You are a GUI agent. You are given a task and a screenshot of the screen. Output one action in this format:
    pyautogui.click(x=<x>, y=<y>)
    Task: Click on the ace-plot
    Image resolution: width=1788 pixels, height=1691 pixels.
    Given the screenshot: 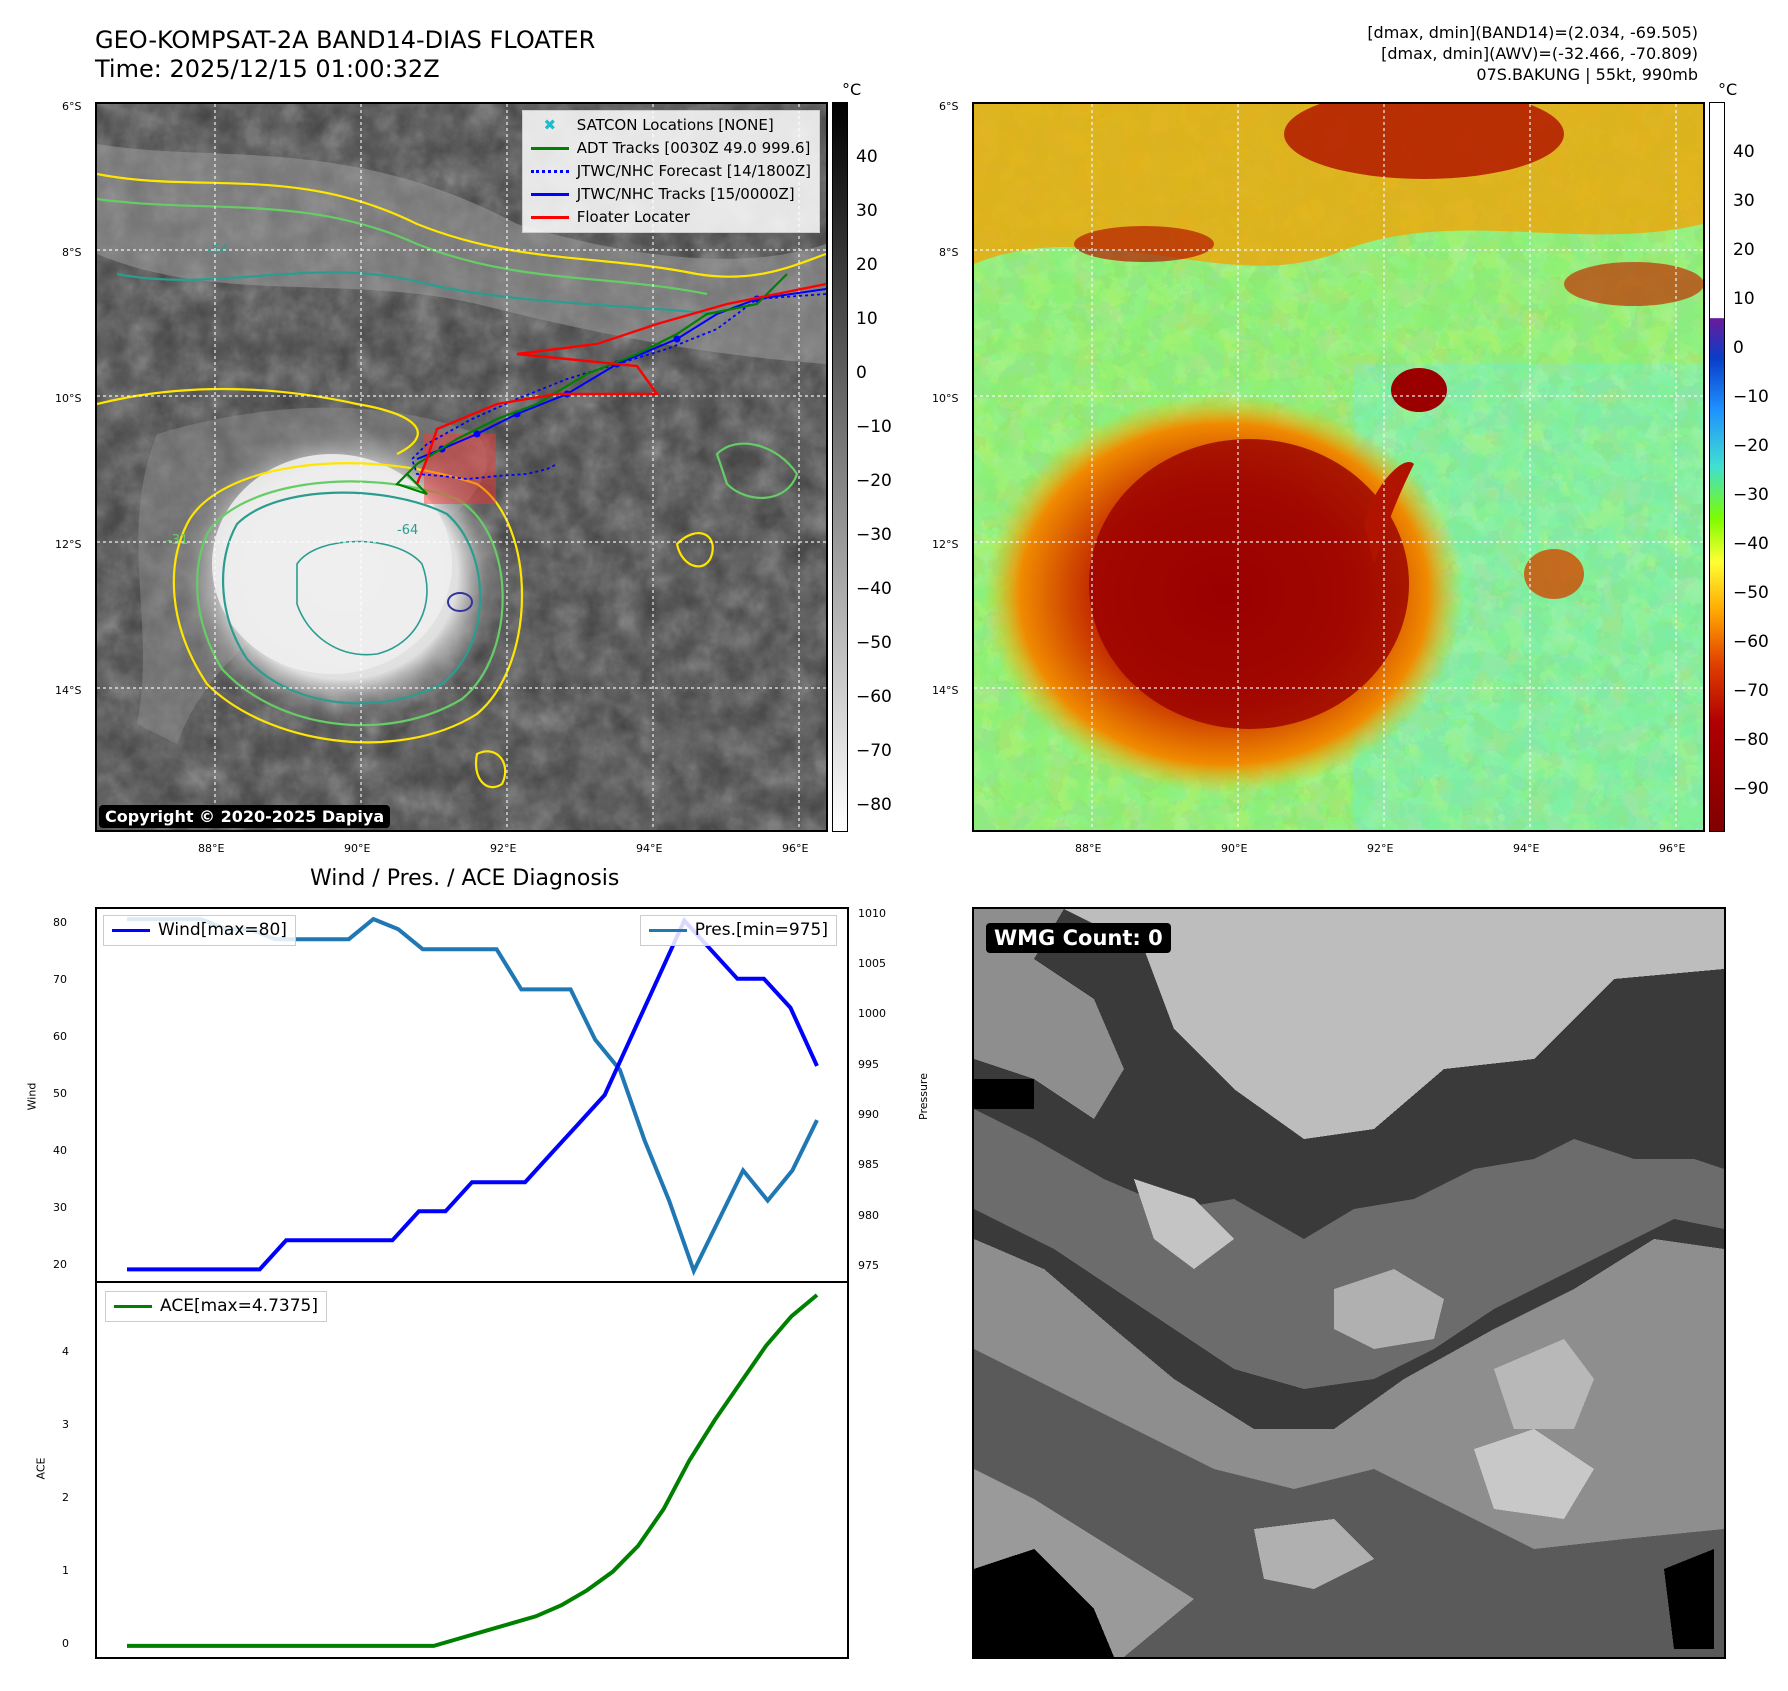 What is the action you would take?
    pyautogui.click(x=473, y=1470)
    